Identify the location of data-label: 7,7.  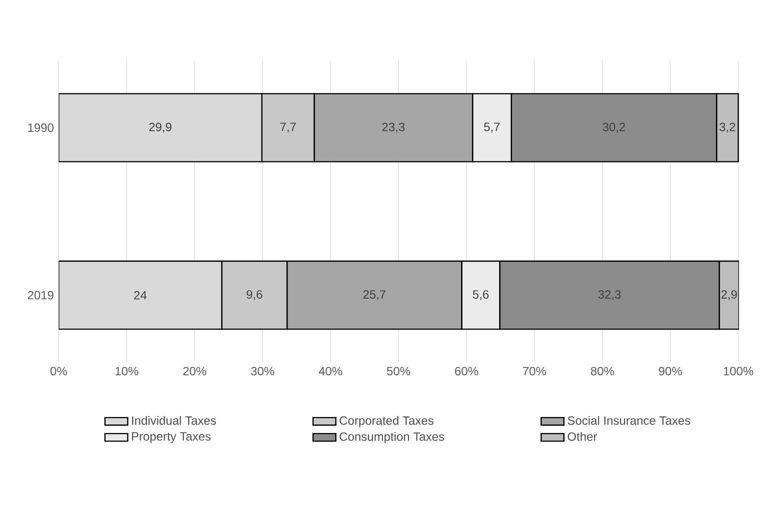
(288, 127).